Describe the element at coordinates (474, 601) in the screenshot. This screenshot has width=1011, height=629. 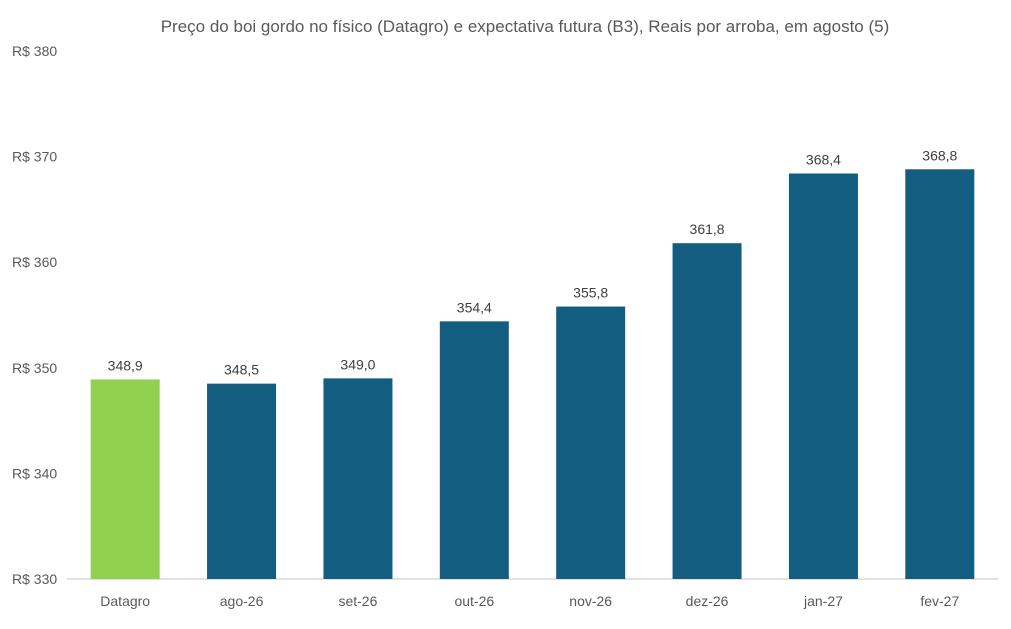
I see `x-tick-label: out-26` at that location.